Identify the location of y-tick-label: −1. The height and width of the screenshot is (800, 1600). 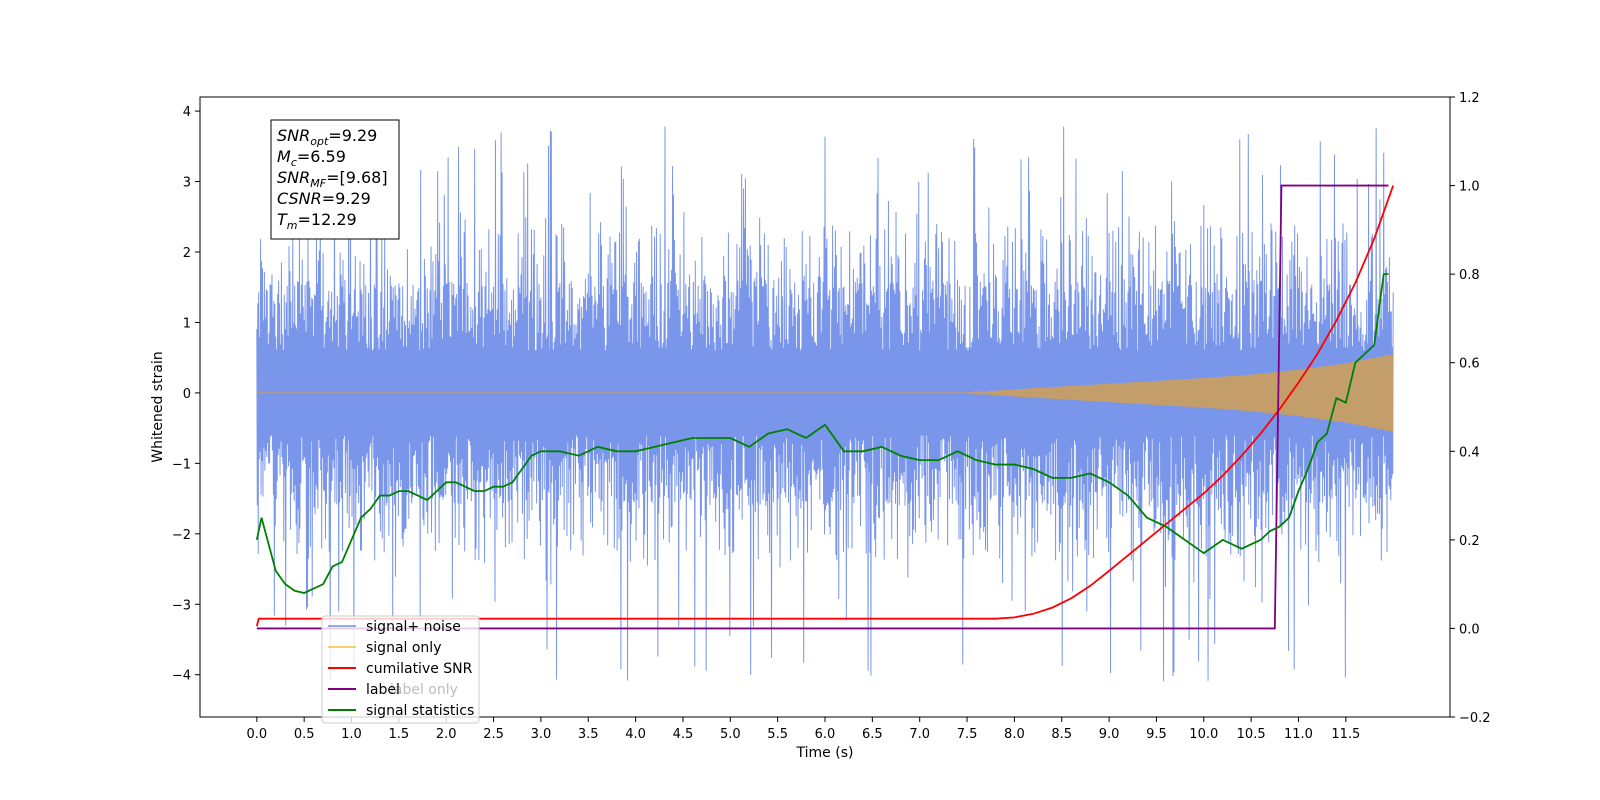
(181, 464).